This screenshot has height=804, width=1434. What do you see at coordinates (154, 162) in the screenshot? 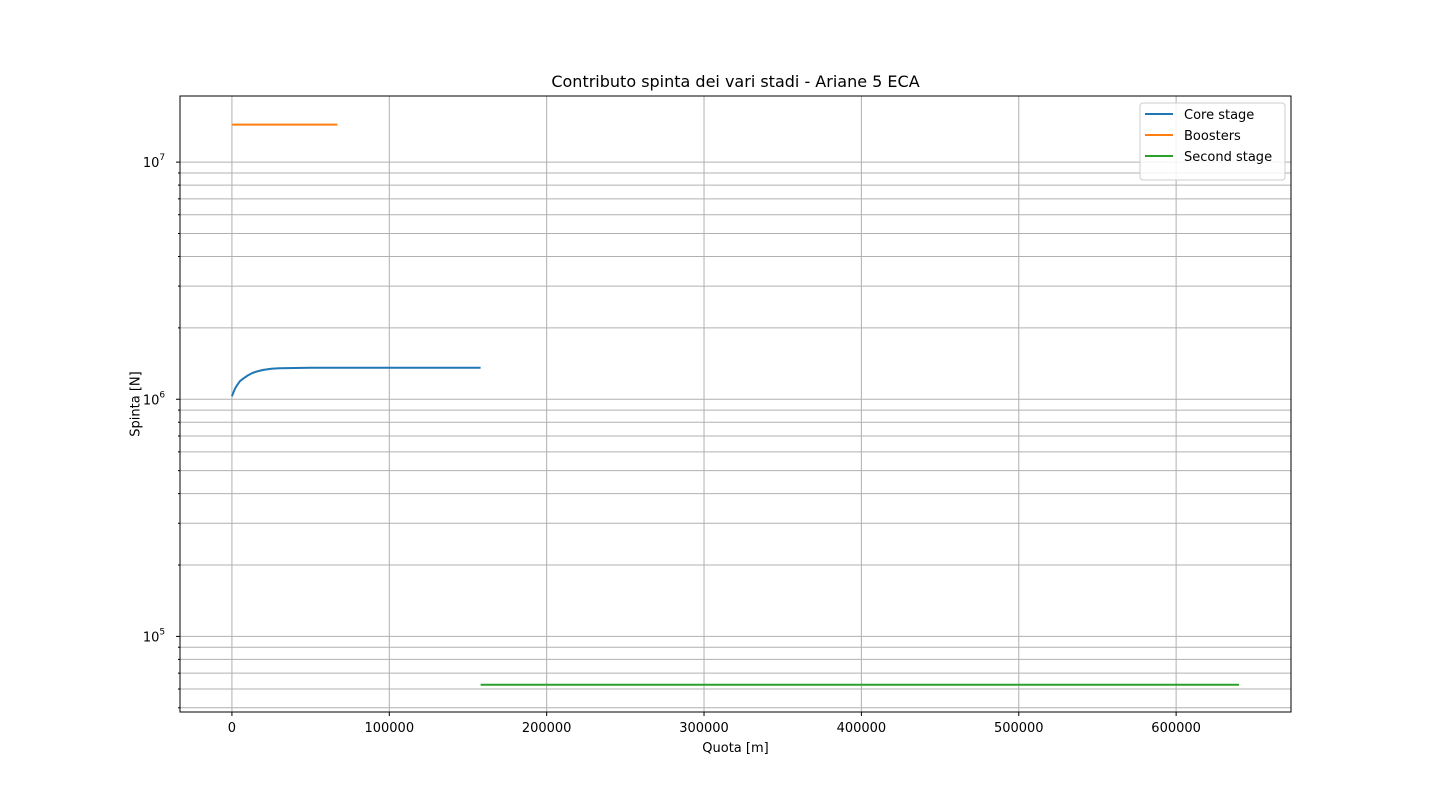
I see `y-tick-label: 10⁷` at bounding box center [154, 162].